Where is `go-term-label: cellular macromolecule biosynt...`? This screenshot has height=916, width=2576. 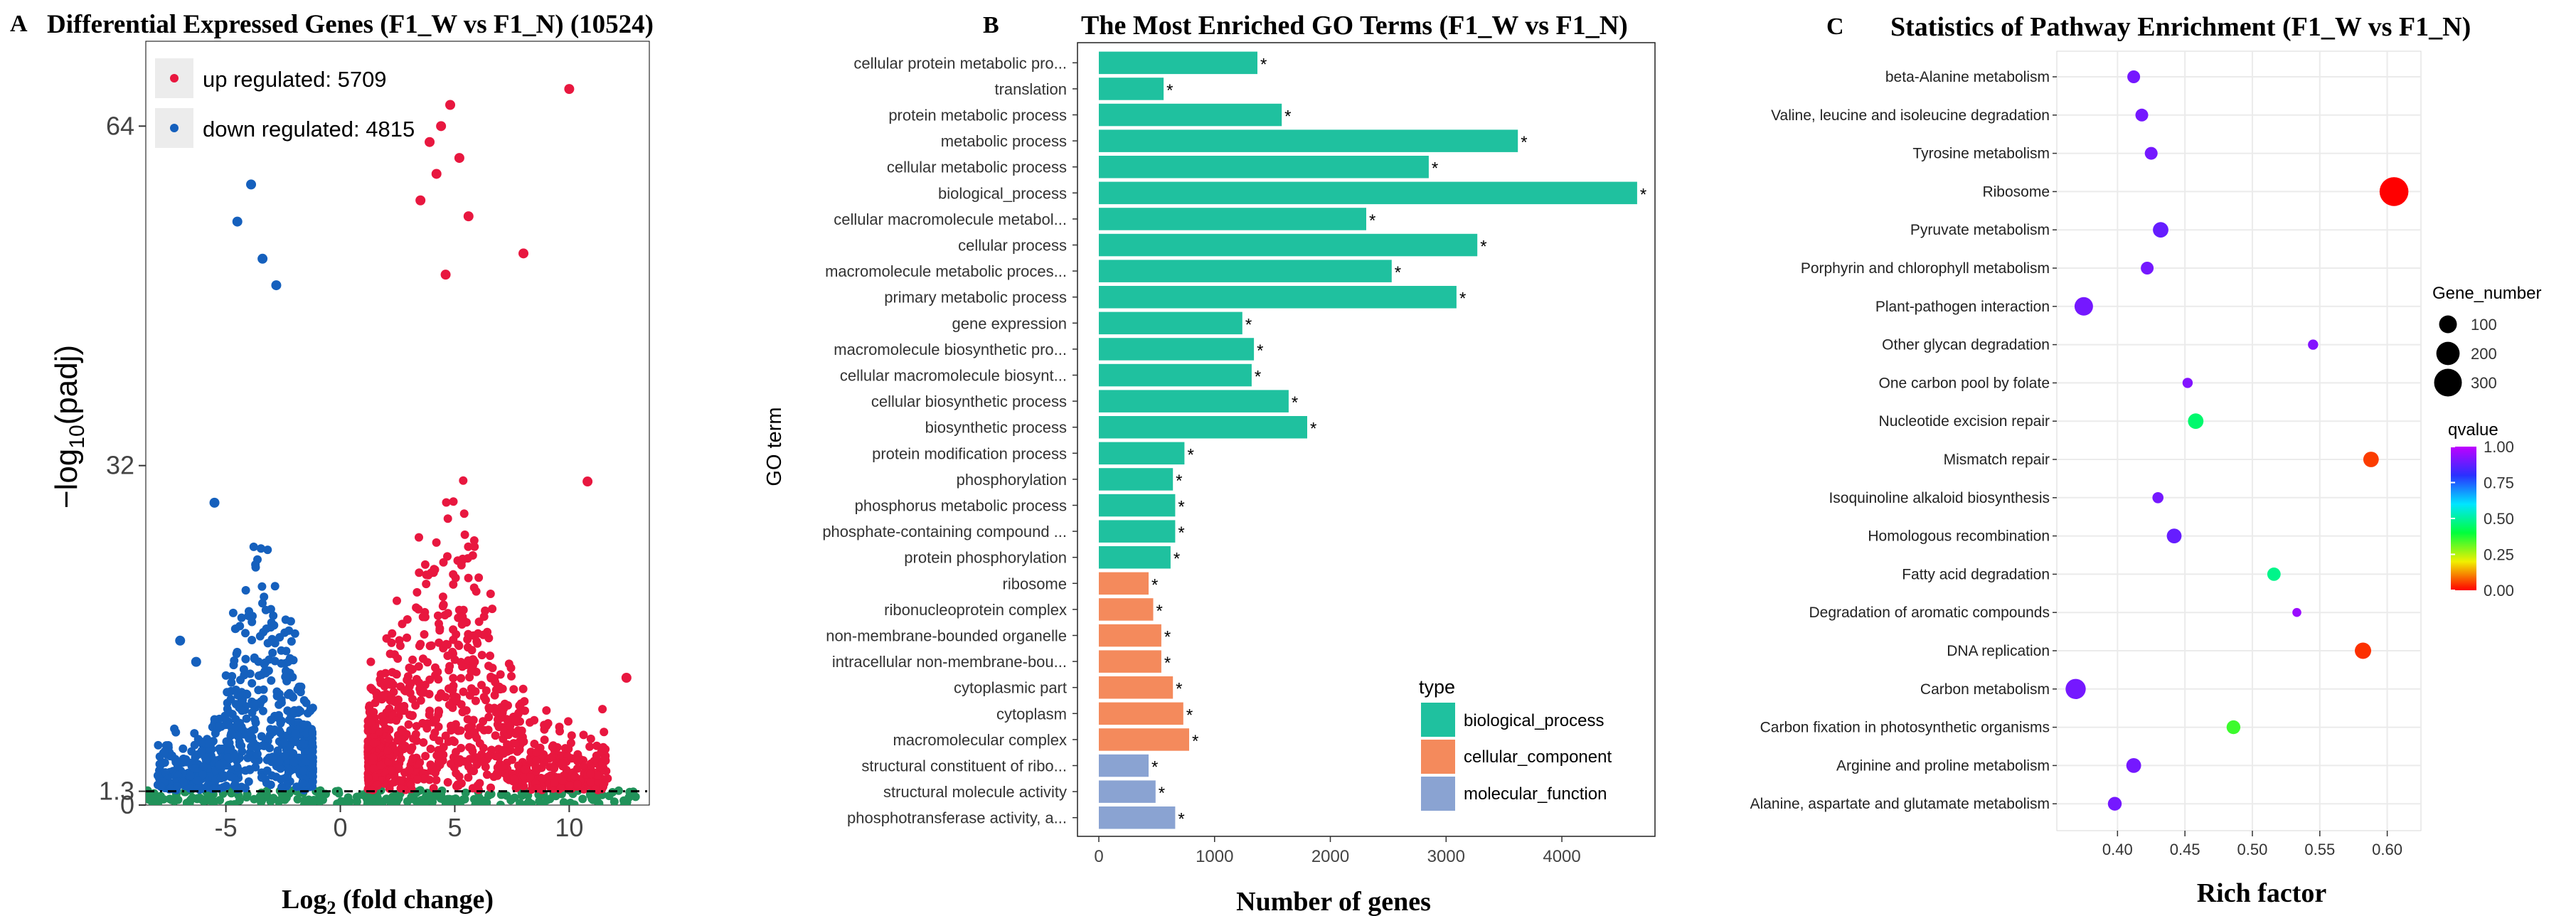 go-term-label: cellular macromolecule biosynt... is located at coordinates (953, 376).